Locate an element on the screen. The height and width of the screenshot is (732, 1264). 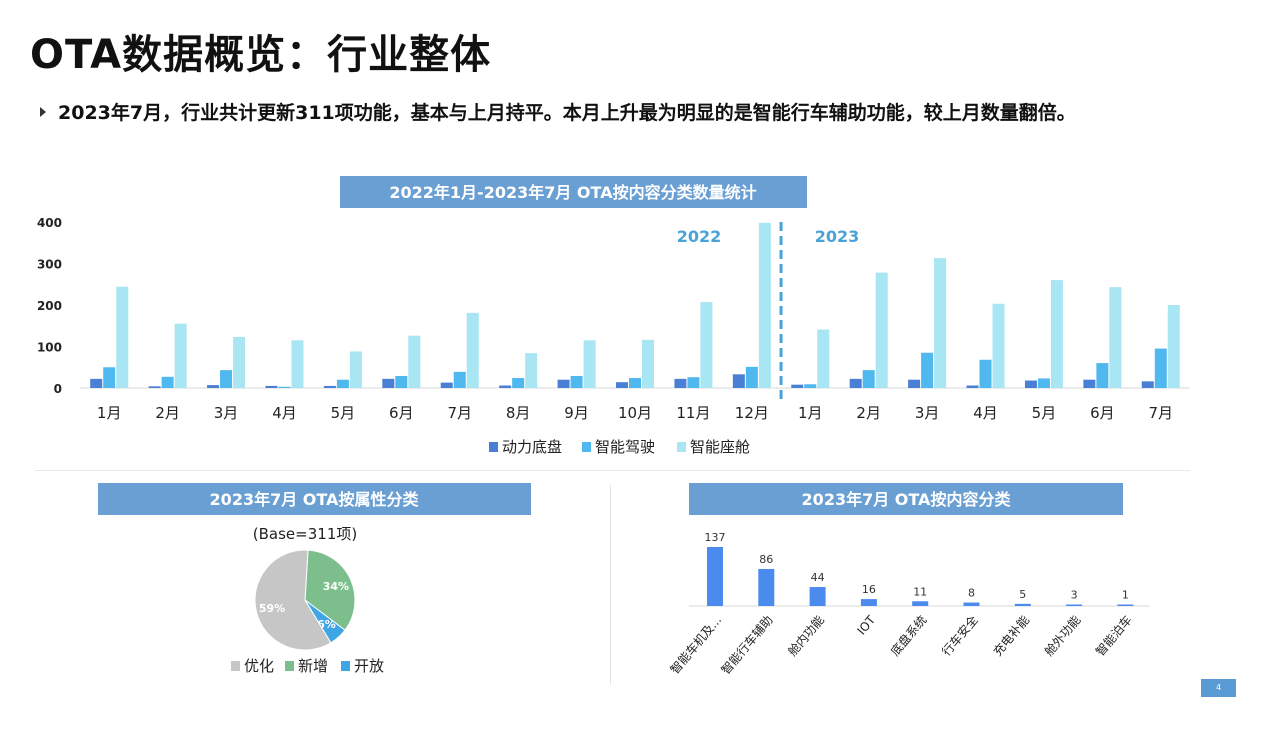
chart2-title: 2023年7月 OTA按属性分类 is located at coordinates (315, 499).